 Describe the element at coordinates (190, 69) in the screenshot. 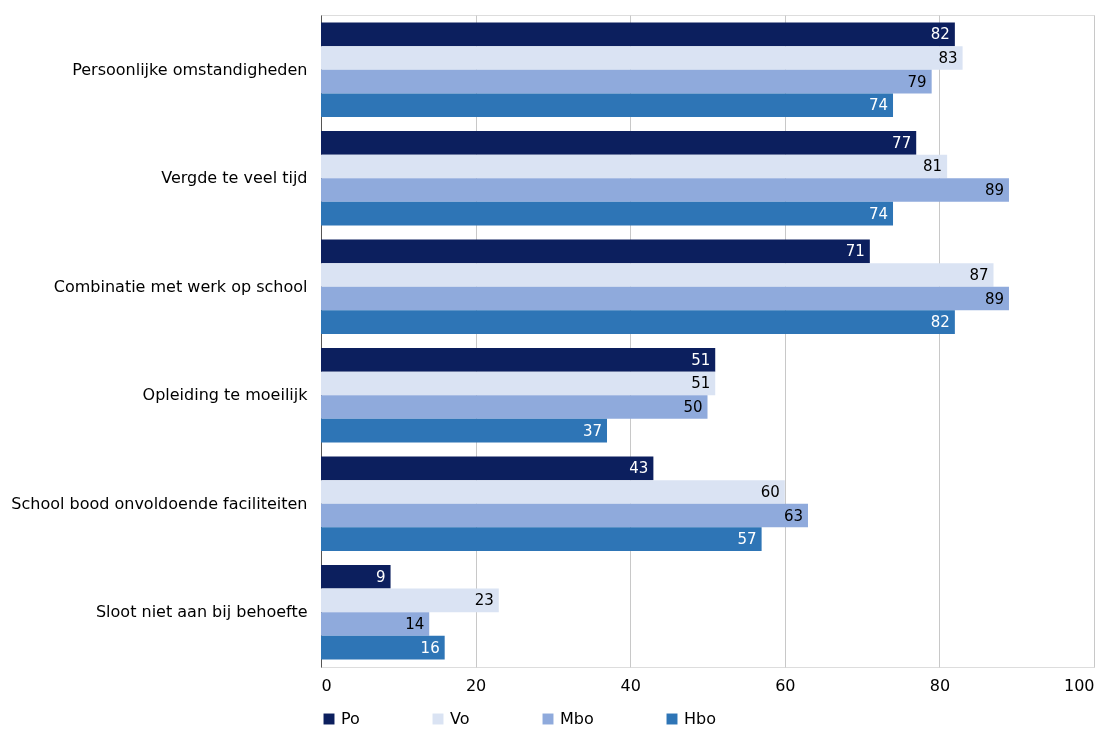

I see `y-tick-label: Persoonlijke omstandigheden` at that location.